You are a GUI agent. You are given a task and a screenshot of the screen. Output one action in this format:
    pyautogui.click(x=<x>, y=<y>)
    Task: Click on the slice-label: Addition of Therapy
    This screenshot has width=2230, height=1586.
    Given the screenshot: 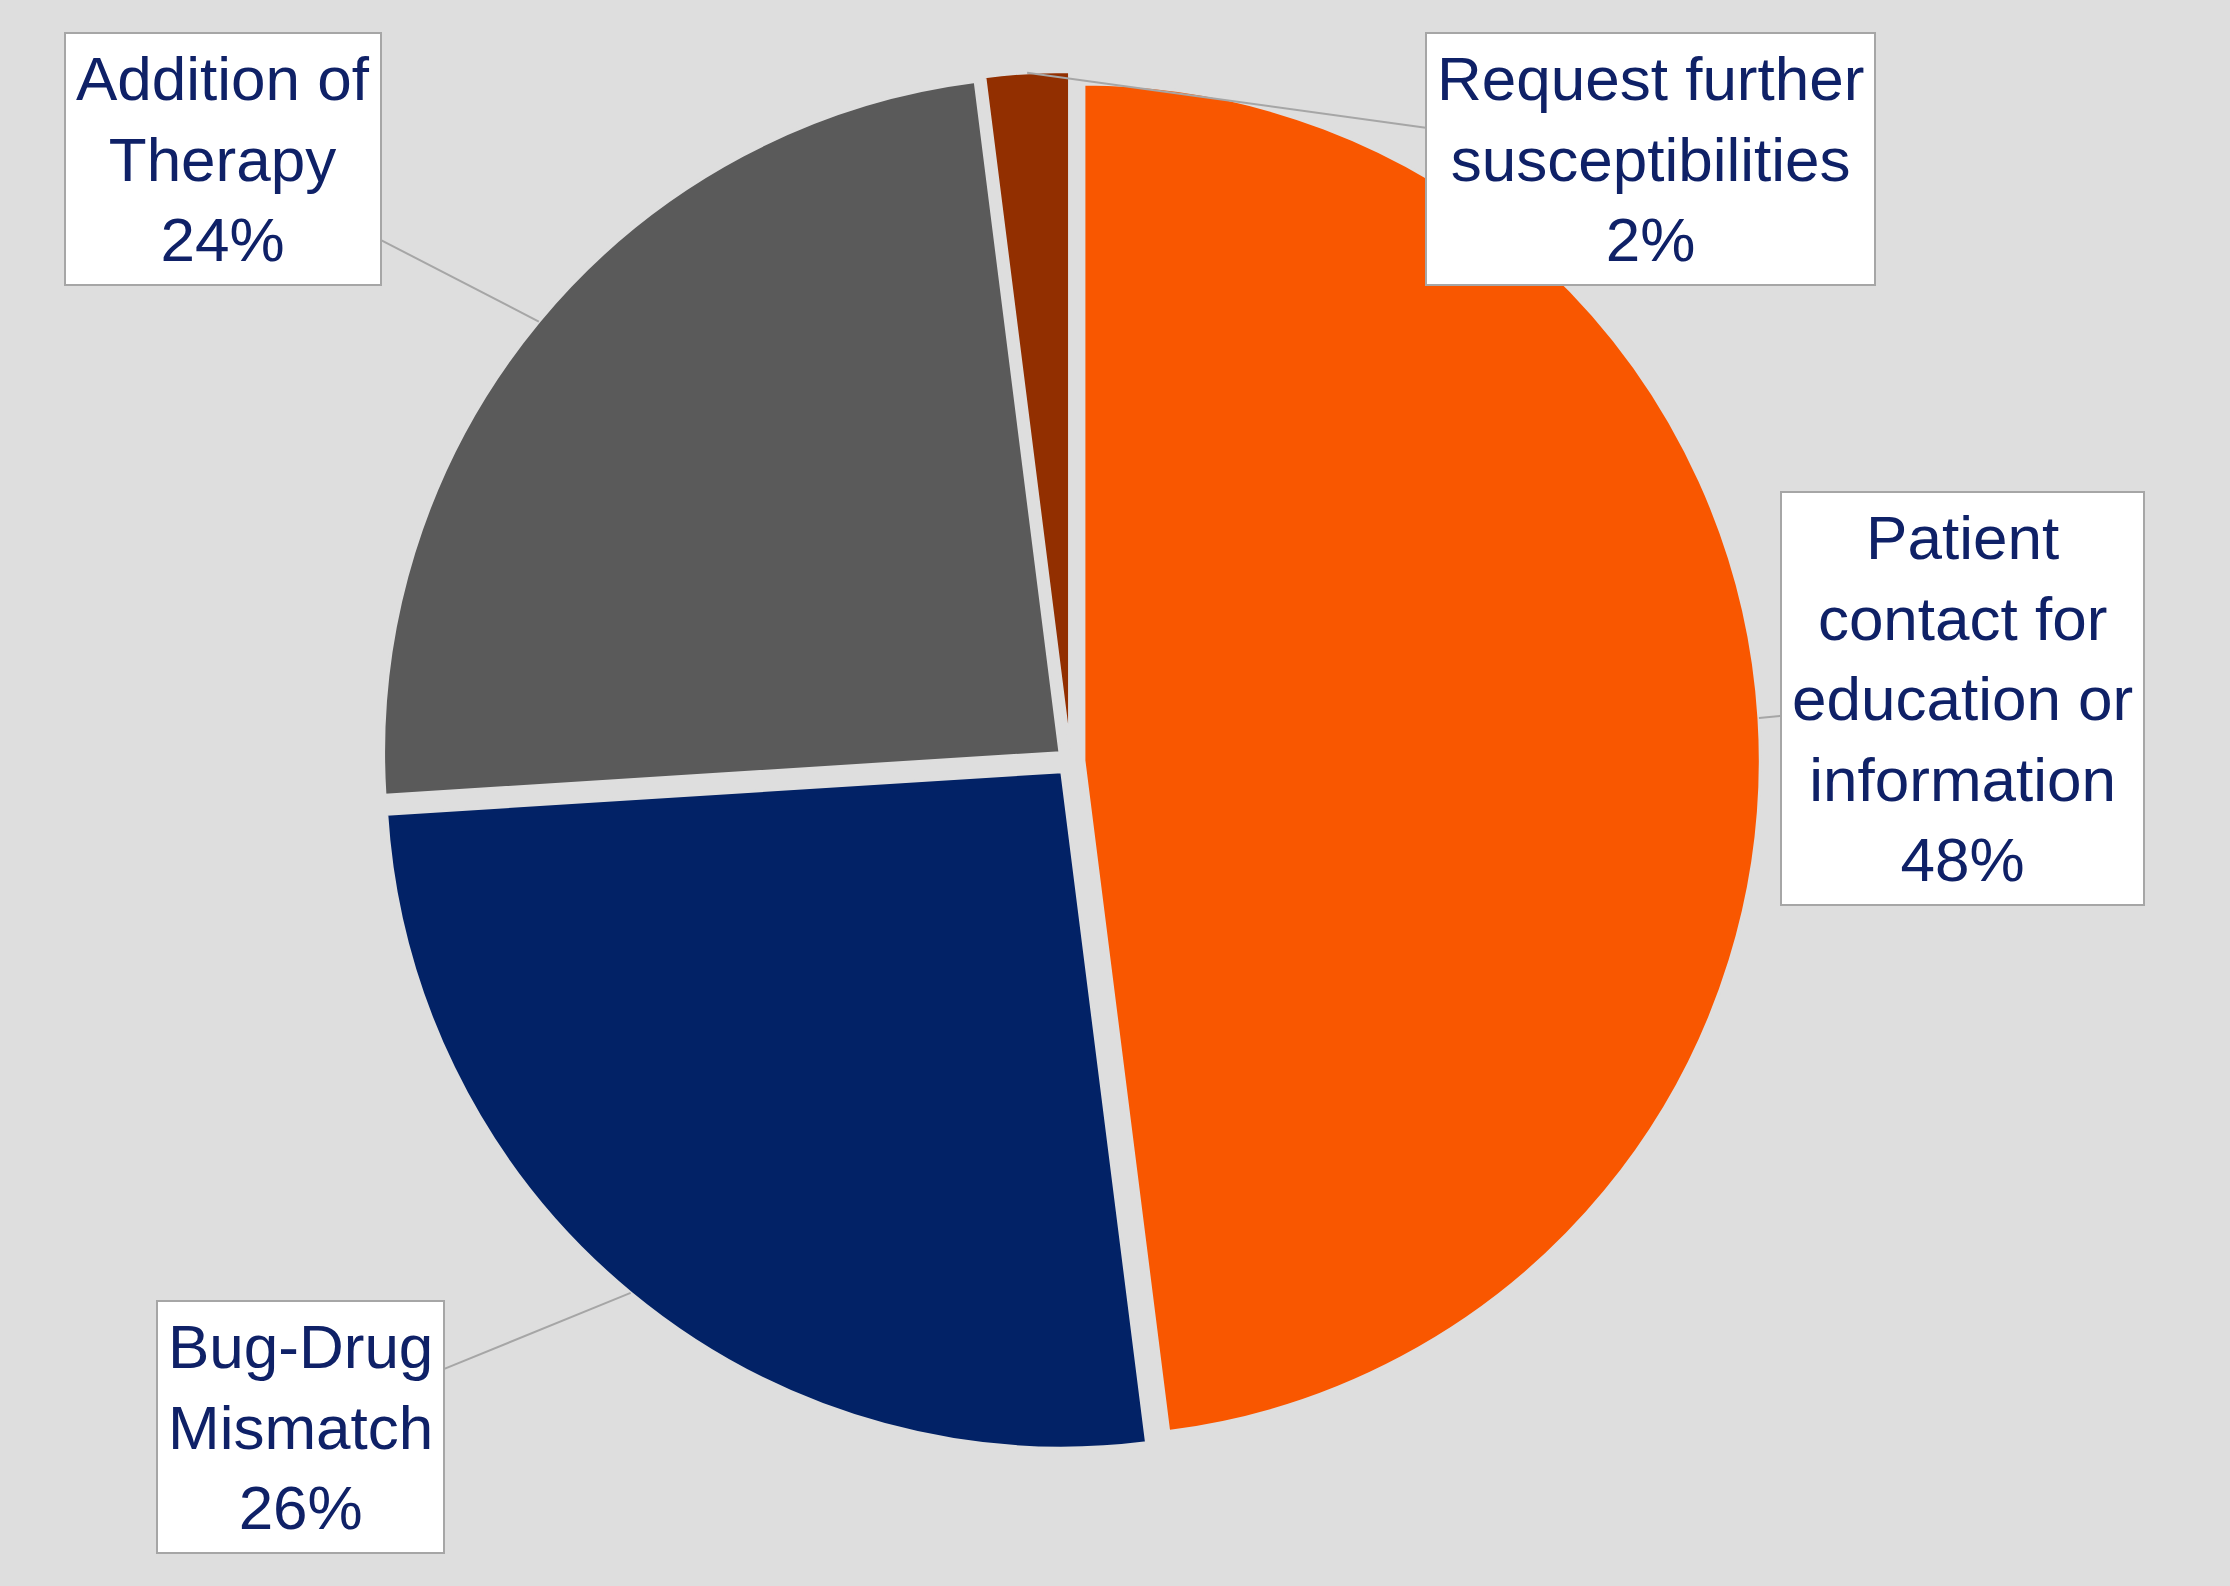 What is the action you would take?
    pyautogui.click(x=223, y=119)
    